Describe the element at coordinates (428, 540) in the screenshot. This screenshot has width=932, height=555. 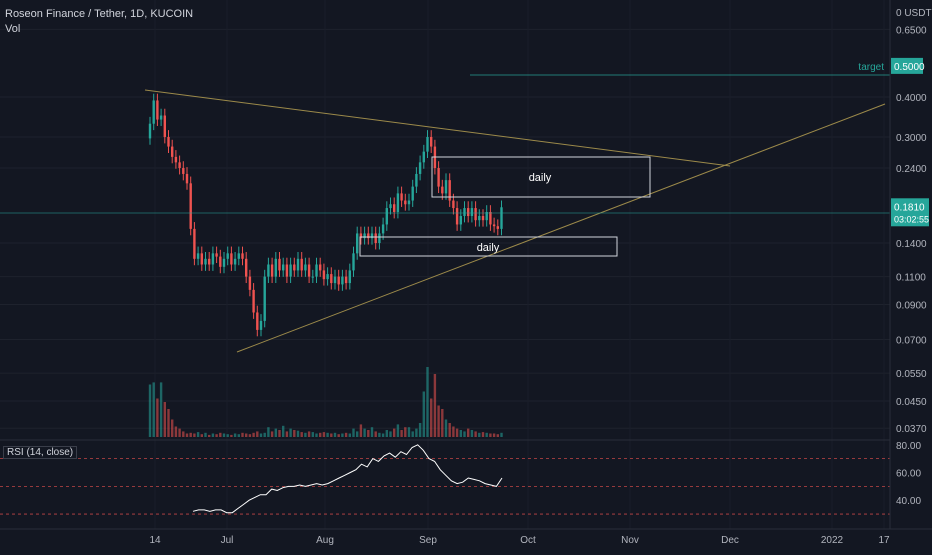
I see `time-tick-label: Sep` at that location.